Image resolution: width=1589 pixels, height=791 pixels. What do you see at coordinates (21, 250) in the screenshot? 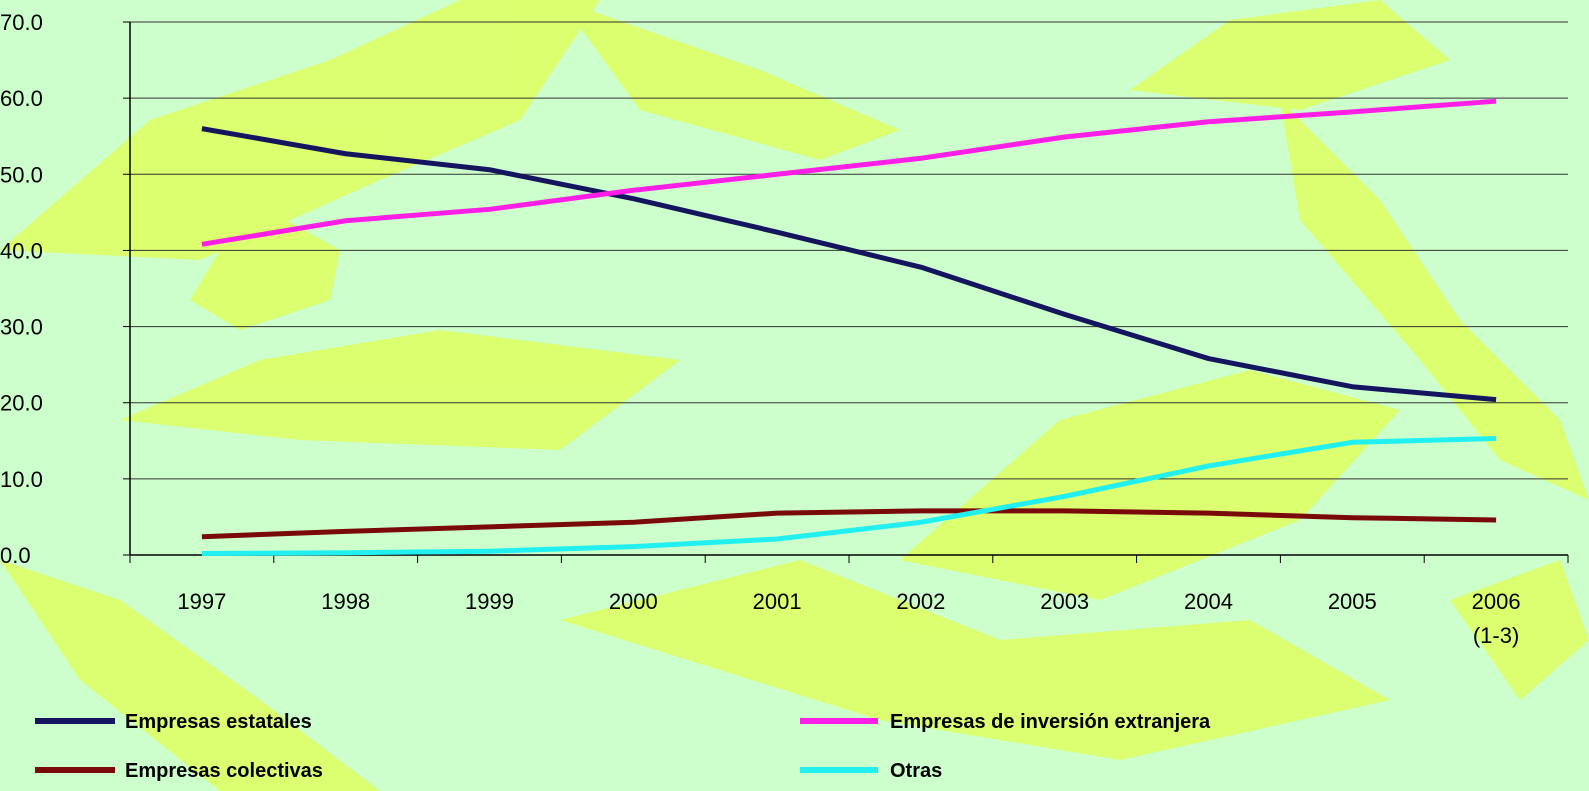
I see `y-tick-label: 40.0` at bounding box center [21, 250].